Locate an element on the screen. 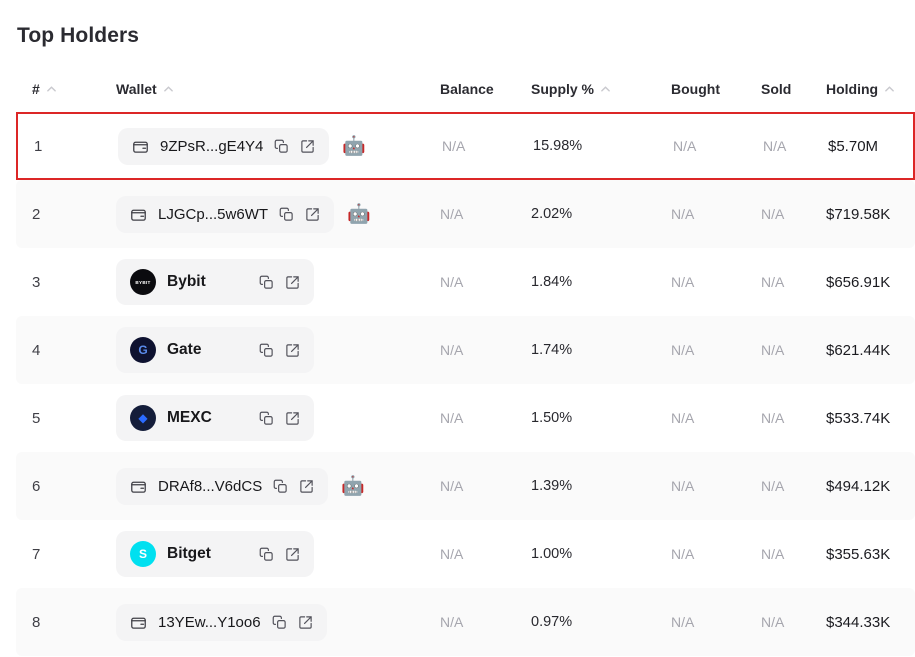 The image size is (915, 657). wallet-cell: BYBIT Bybit is located at coordinates (278, 282).